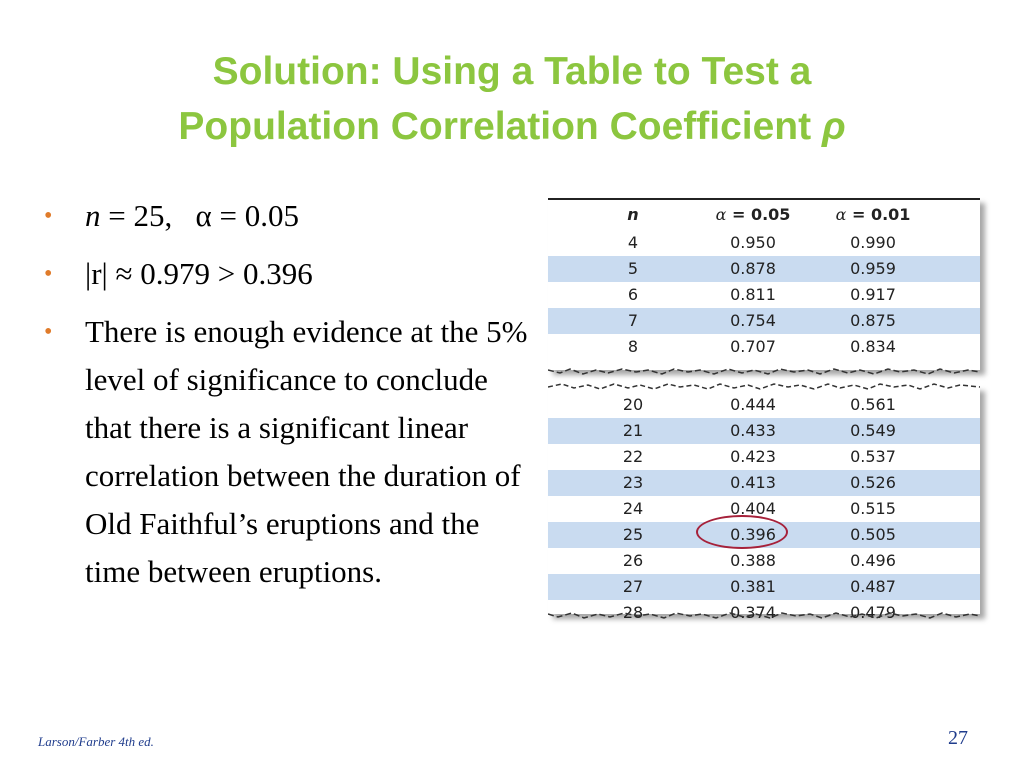 The image size is (1024, 768). I want to click on table-row: 7 0.754 0.875, so click(764, 321).